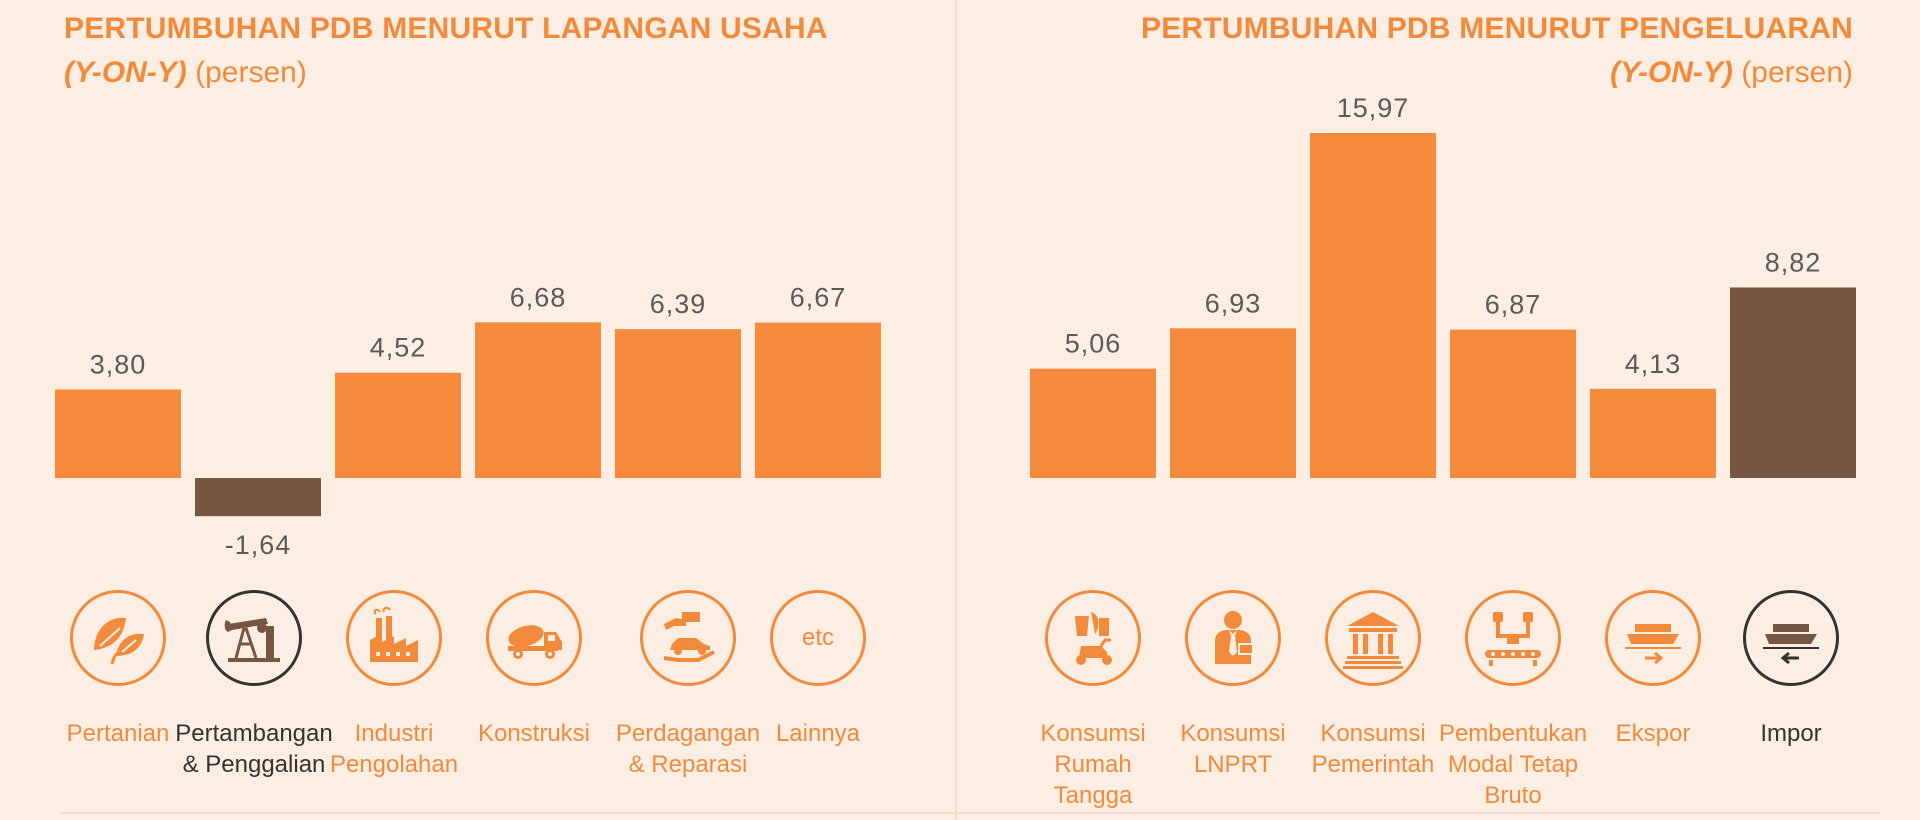  Describe the element at coordinates (394, 749) in the screenshot. I see `category-label: Industri Pengolahan` at that location.